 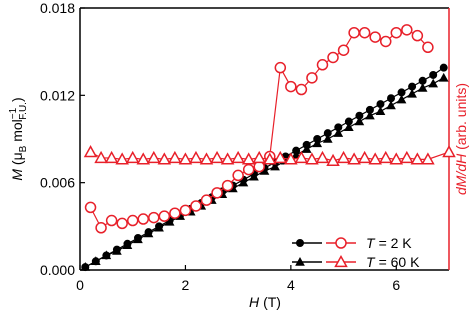 I want to click on y-label-part: ), so click(x=17, y=99).